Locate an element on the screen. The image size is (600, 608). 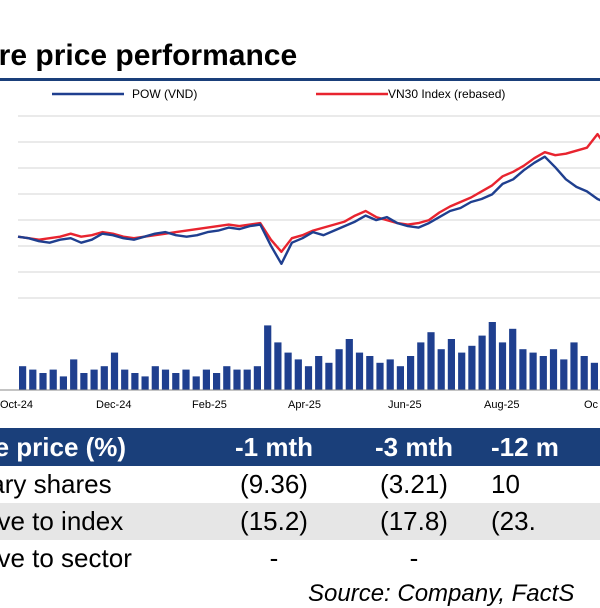
cell: (3.21) is located at coordinates (414, 484).